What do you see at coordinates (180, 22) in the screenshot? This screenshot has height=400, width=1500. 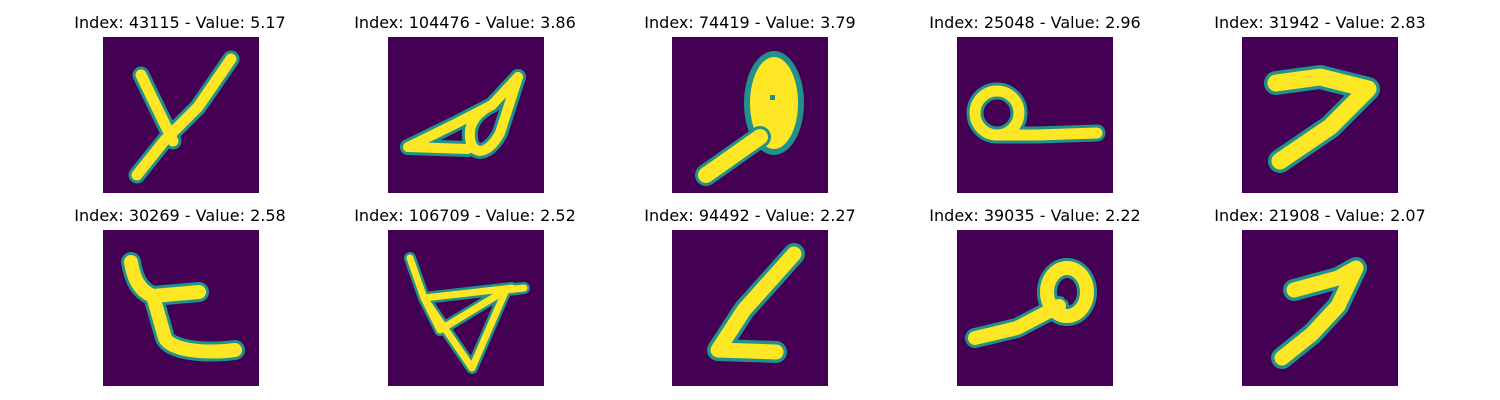 I see `panel-title: Index: 43115 - Value: 5.17` at bounding box center [180, 22].